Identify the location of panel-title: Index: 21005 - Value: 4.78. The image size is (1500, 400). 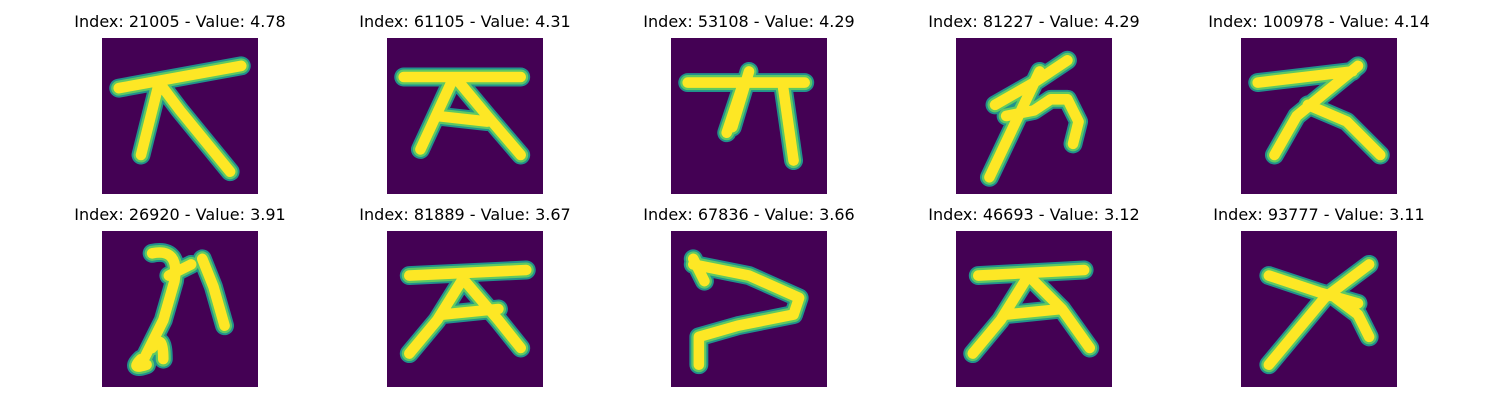
(180, 21).